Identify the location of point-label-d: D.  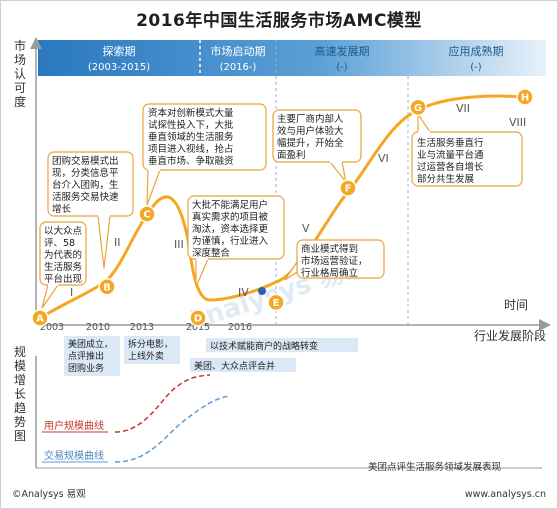
(198, 319).